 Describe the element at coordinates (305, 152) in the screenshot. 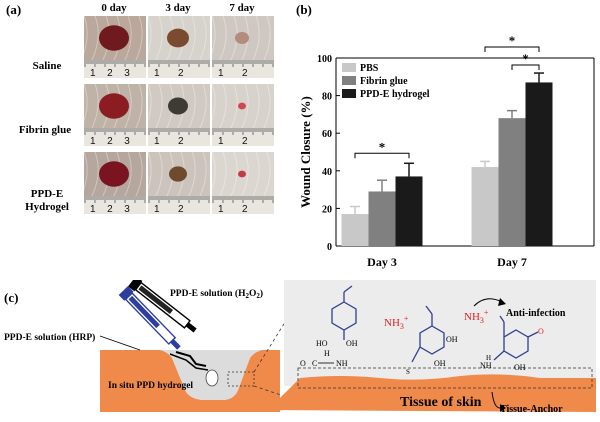

I see `y-axis-title: Wound Closure (%)` at that location.